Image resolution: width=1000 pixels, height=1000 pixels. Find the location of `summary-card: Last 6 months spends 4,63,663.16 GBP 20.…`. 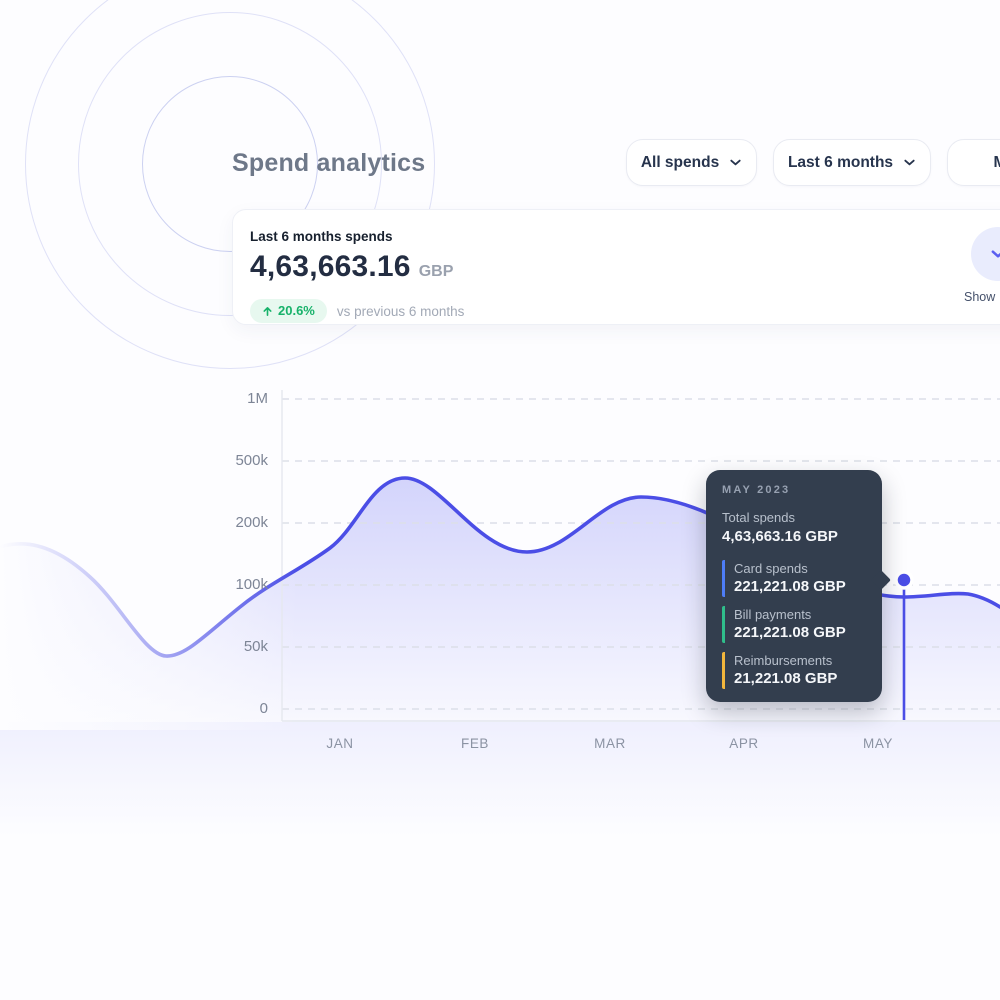

summary-card: Last 6 months spends 4,63,663.16 GBP 20.… is located at coordinates (616, 267).